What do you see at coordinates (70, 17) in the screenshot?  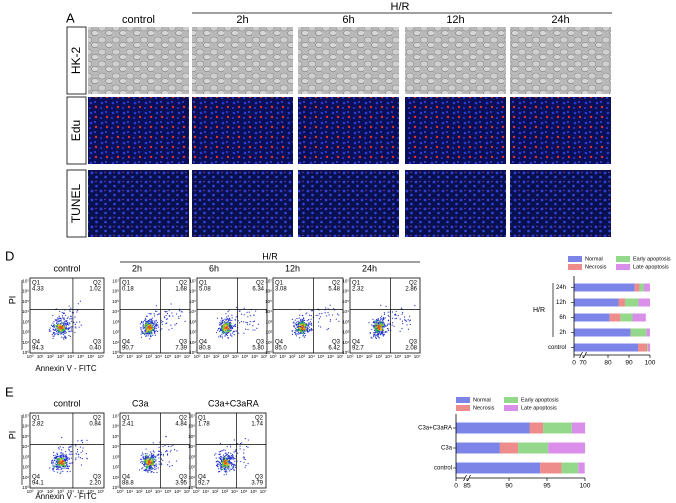 I see `panel-letter: A` at bounding box center [70, 17].